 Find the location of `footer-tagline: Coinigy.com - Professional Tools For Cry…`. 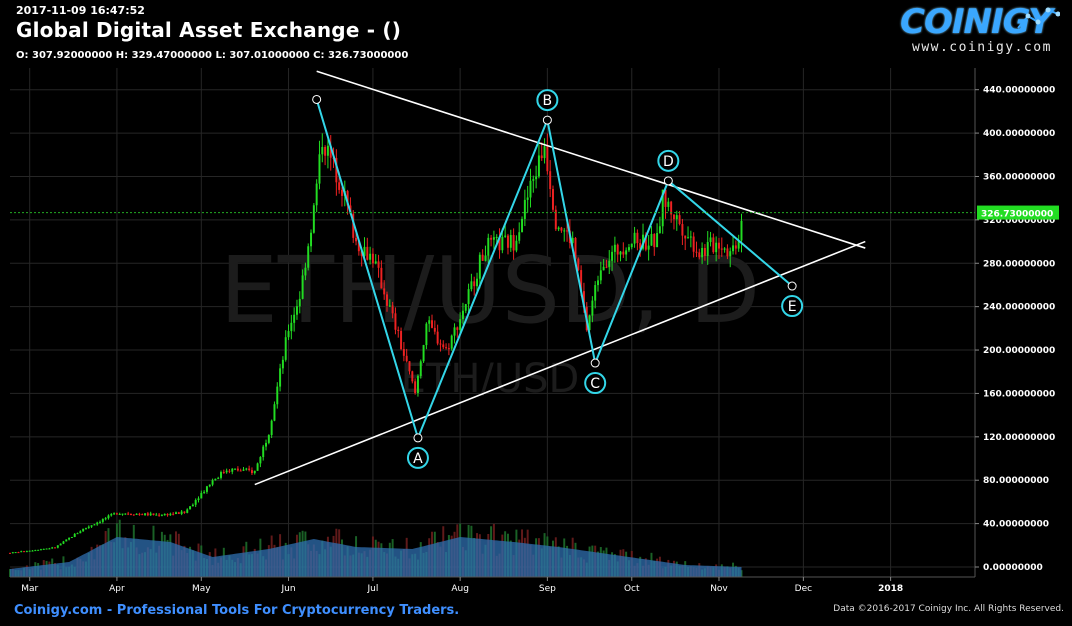

footer-tagline: Coinigy.com - Professional Tools For Cry… is located at coordinates (237, 610).